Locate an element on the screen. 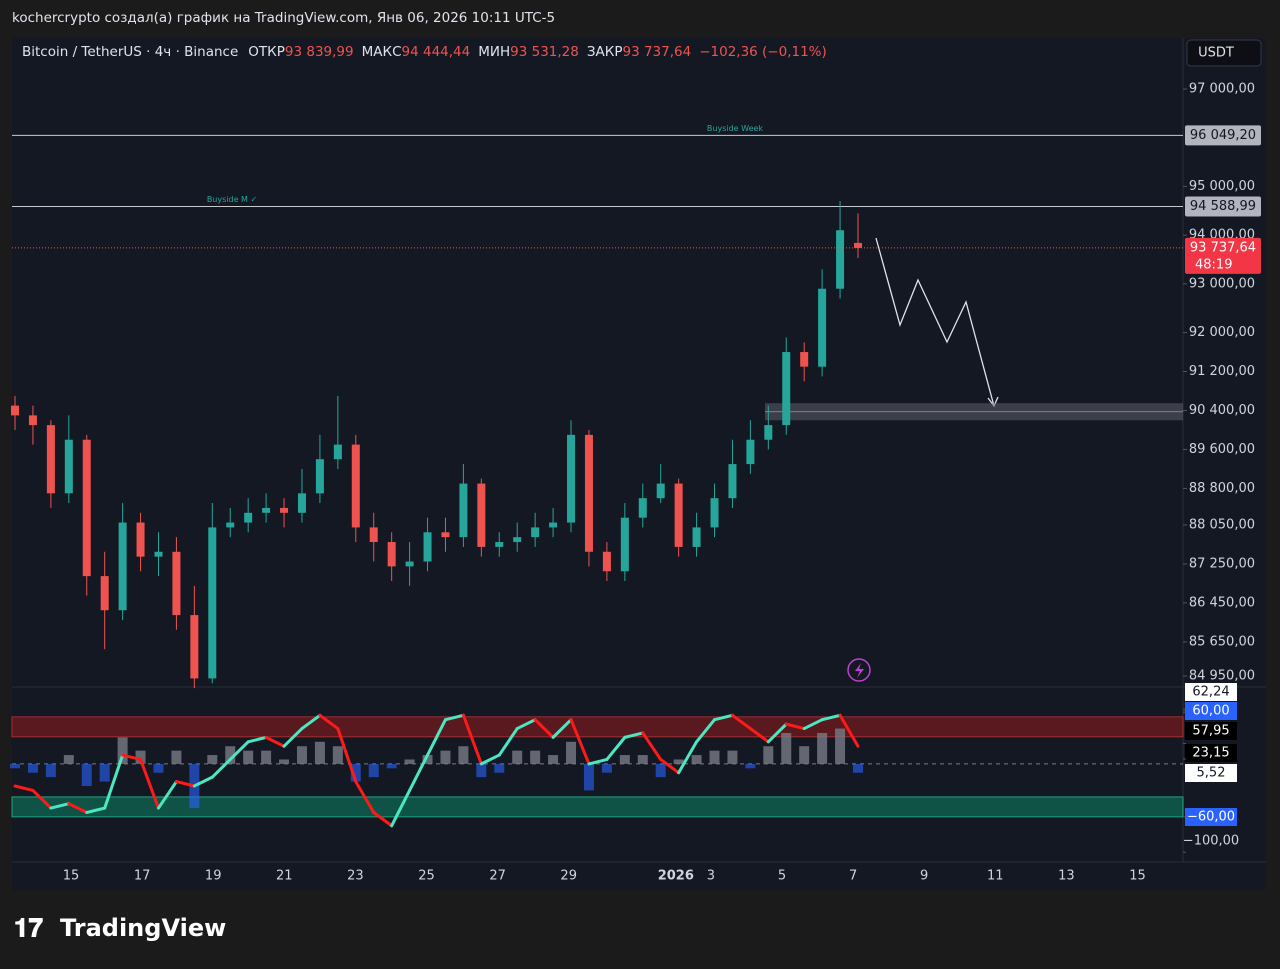 The height and width of the screenshot is (969, 1280). legend-value: 94 444,44 is located at coordinates (436, 52).